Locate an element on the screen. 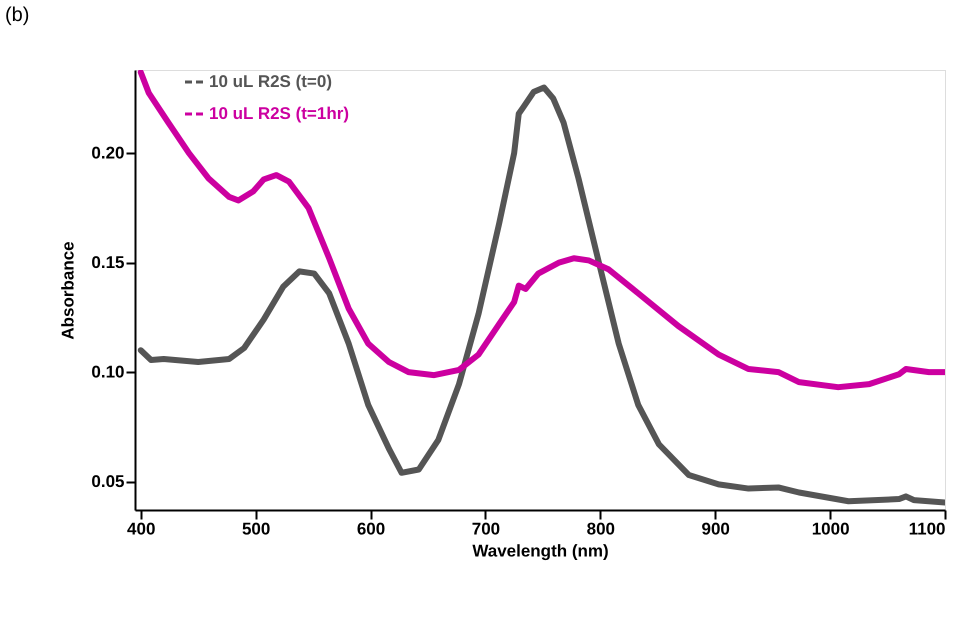 Image resolution: width=979 pixels, height=632 pixels. x-tick-label: 800 is located at coordinates (601, 529).